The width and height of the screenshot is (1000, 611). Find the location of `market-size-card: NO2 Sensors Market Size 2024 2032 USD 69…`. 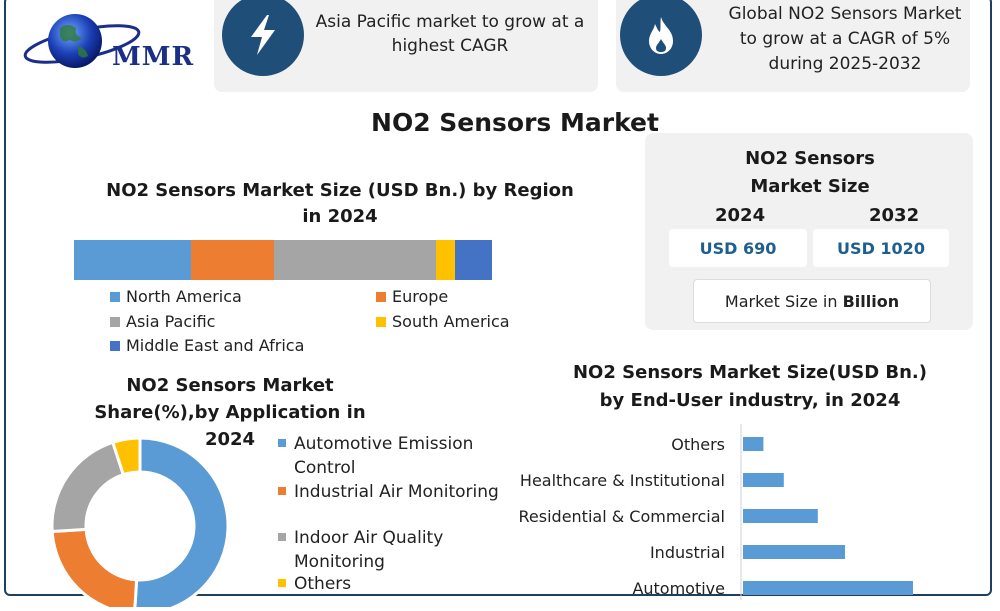

market-size-card: NO2 Sensors Market Size 2024 2032 USD 69… is located at coordinates (809, 231).